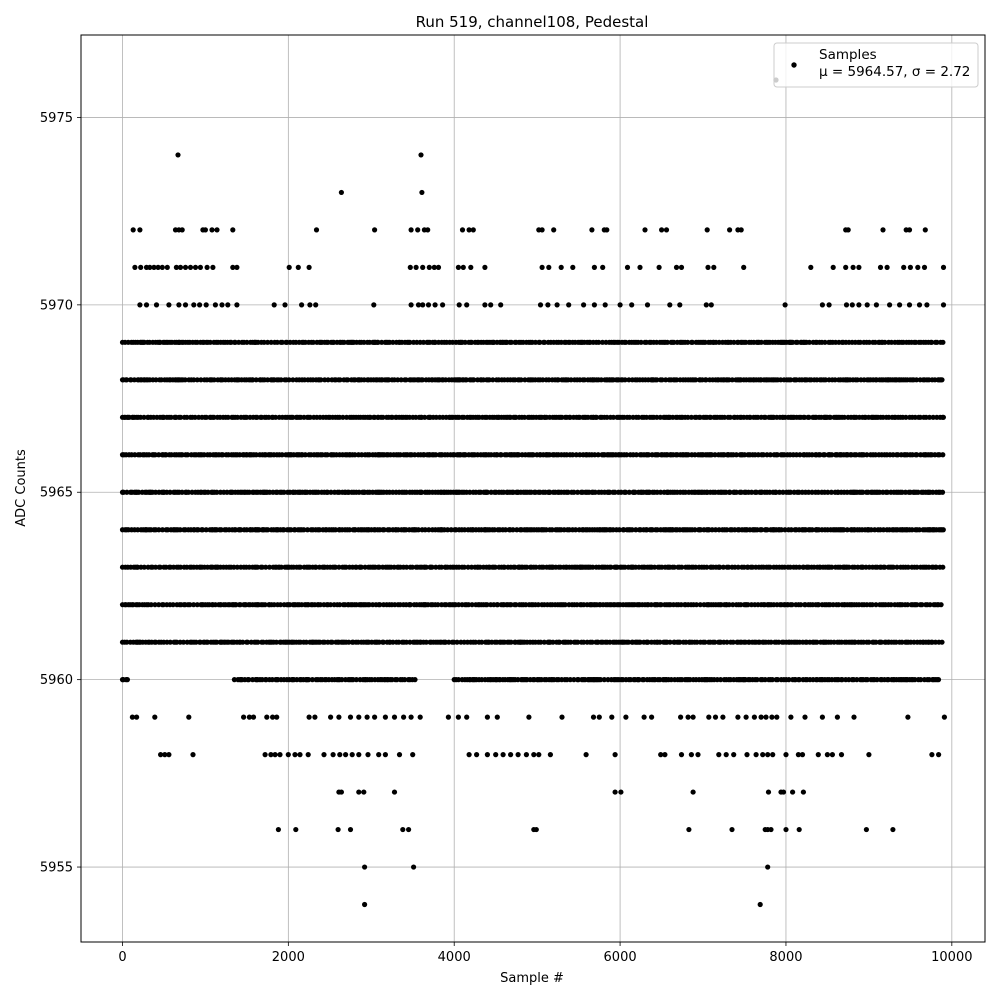  I want to click on legend-box, so click(876, 65).